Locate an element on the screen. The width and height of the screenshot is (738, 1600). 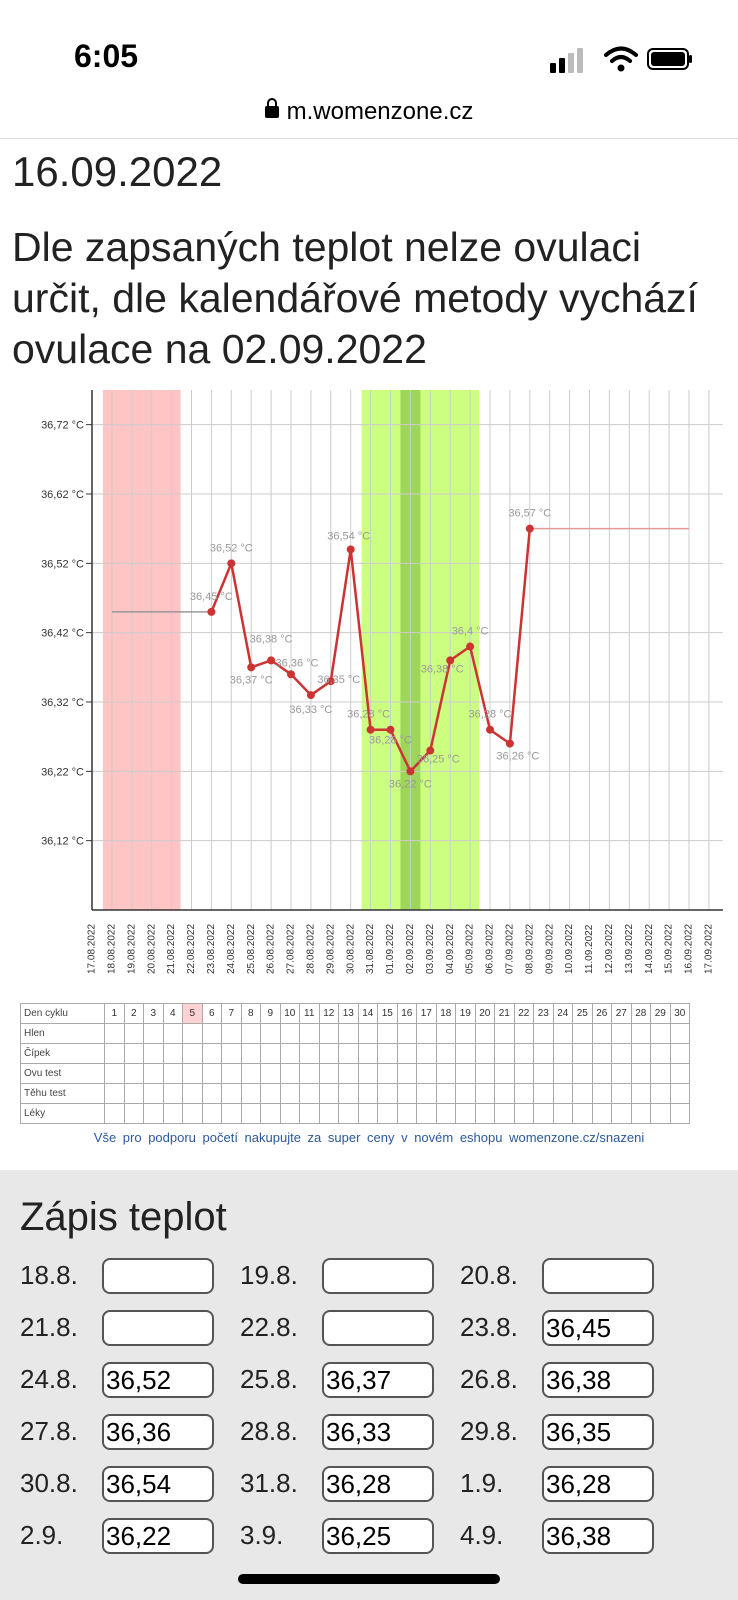
temperature-input: 36,54 is located at coordinates (158, 1484).